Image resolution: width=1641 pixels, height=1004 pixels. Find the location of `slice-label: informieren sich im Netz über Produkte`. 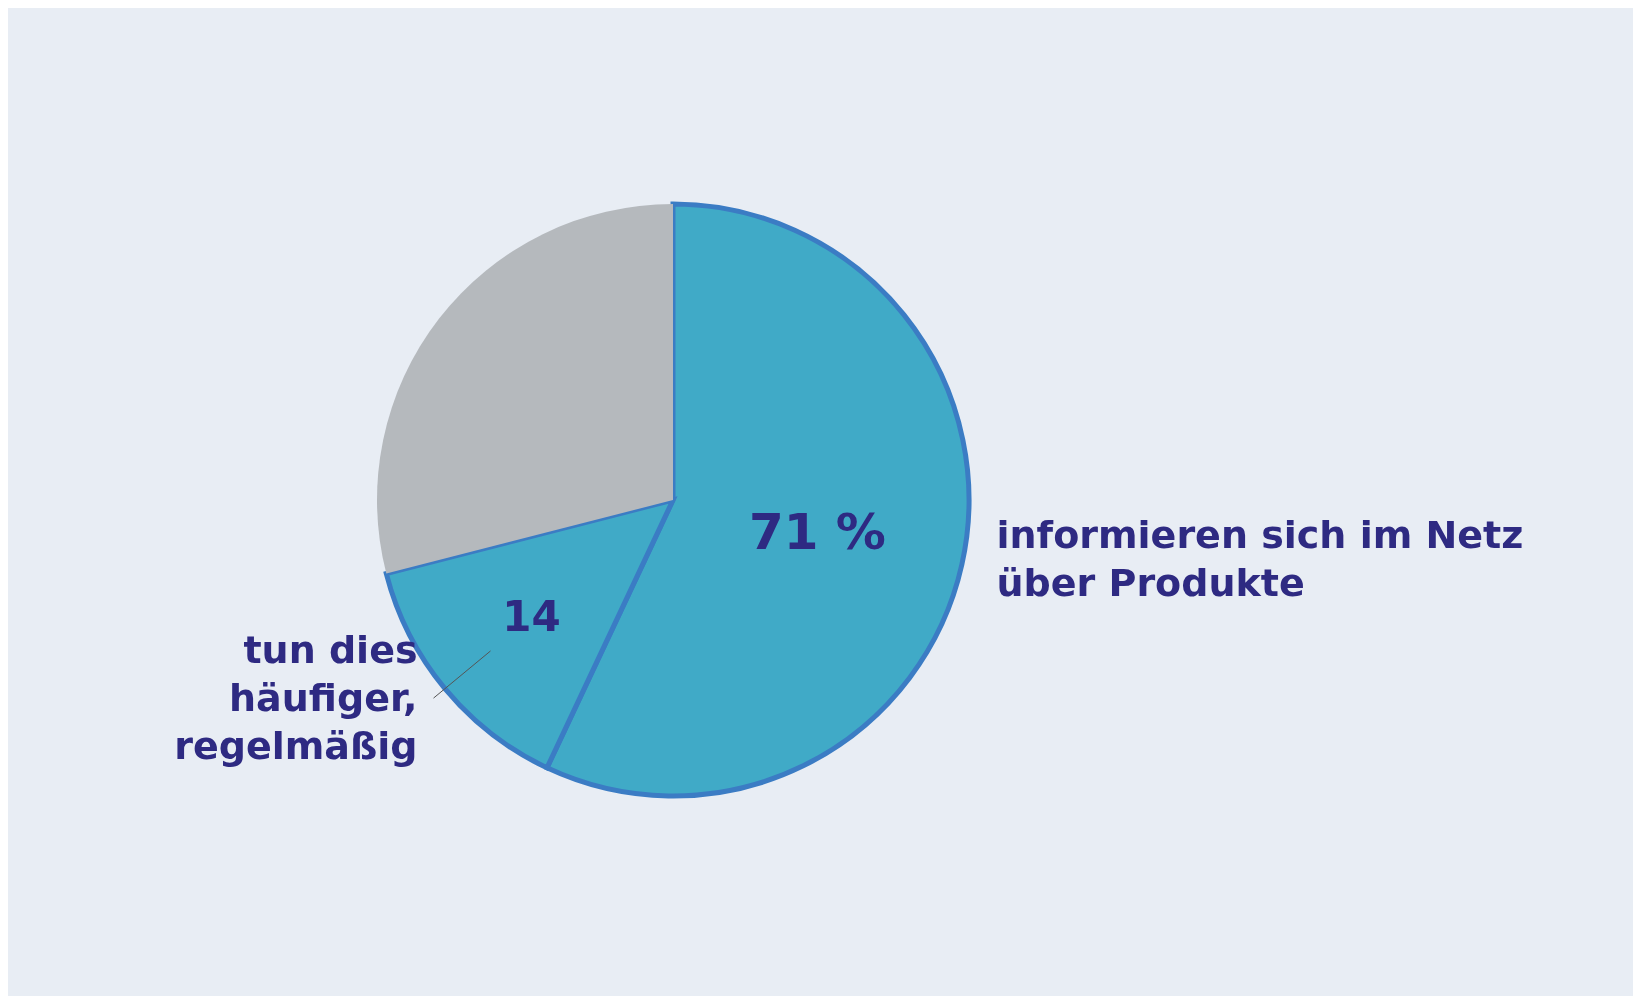

slice-label: informieren sich im Netz über Produkte is located at coordinates (1260, 559).